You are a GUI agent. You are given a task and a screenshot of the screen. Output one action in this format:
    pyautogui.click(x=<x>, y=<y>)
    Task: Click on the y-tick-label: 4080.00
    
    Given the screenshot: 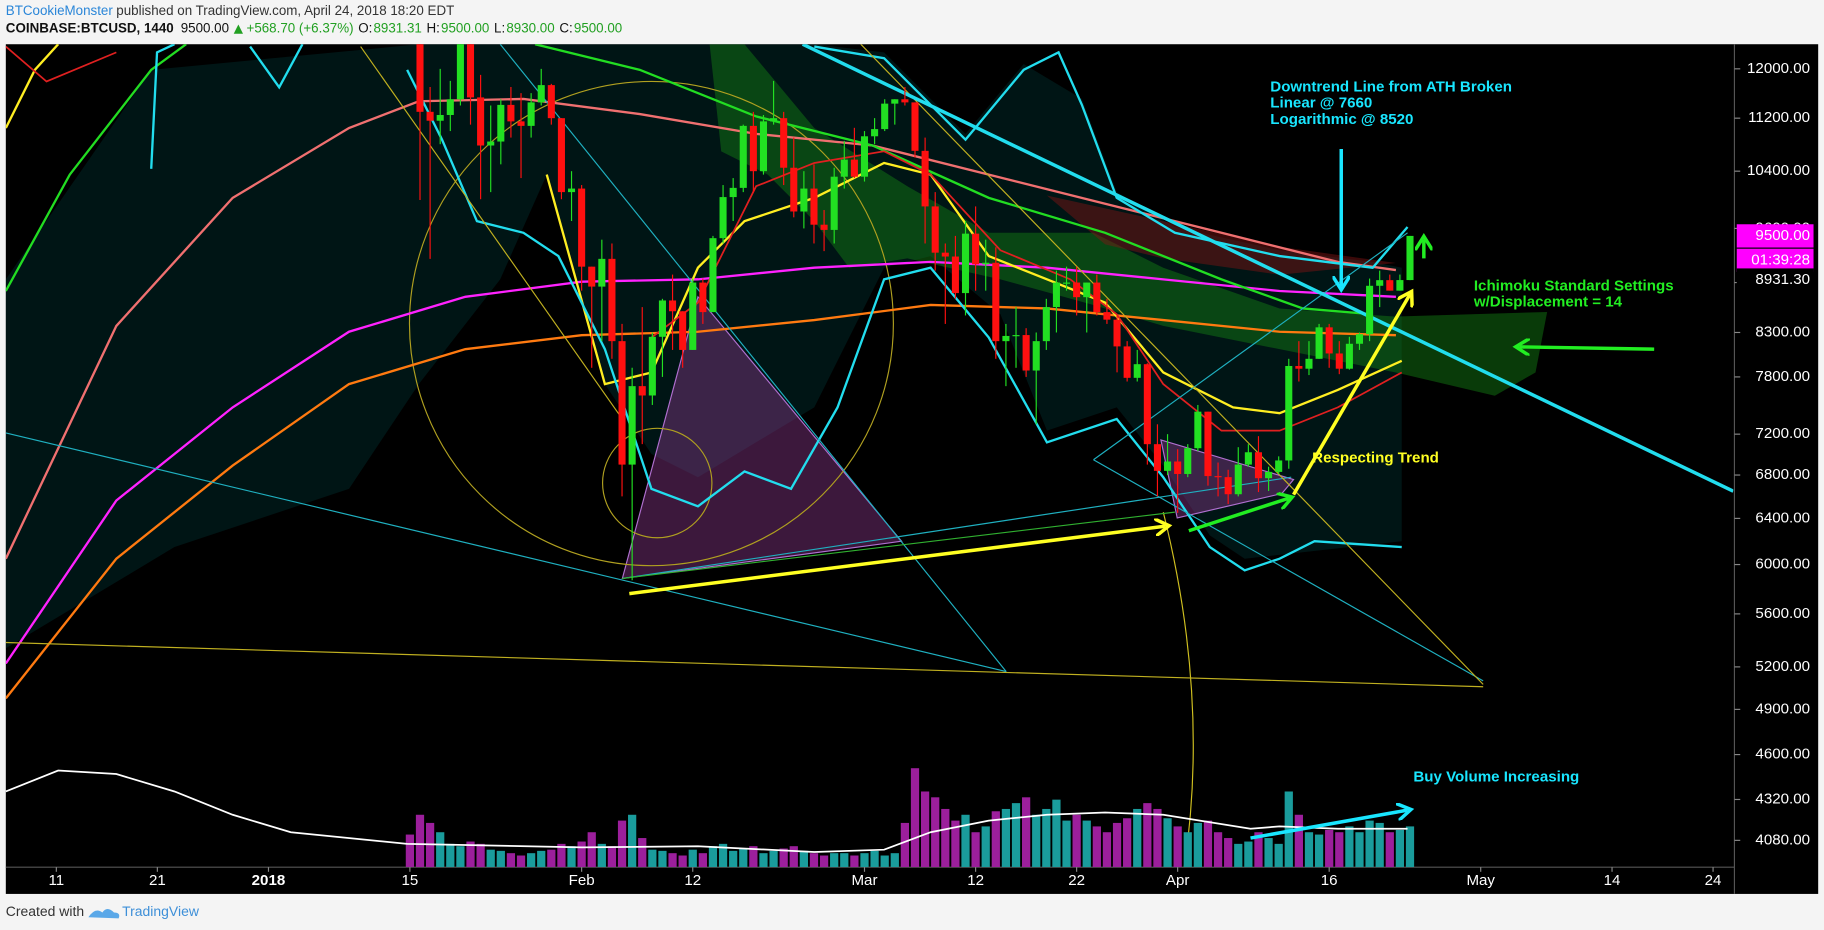 What is the action you would take?
    pyautogui.click(x=1782, y=839)
    